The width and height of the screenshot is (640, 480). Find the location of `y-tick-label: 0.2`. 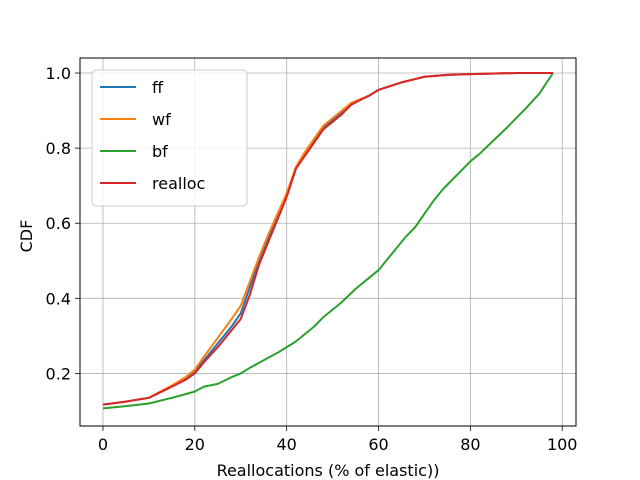

y-tick-label: 0.2 is located at coordinates (58, 373).